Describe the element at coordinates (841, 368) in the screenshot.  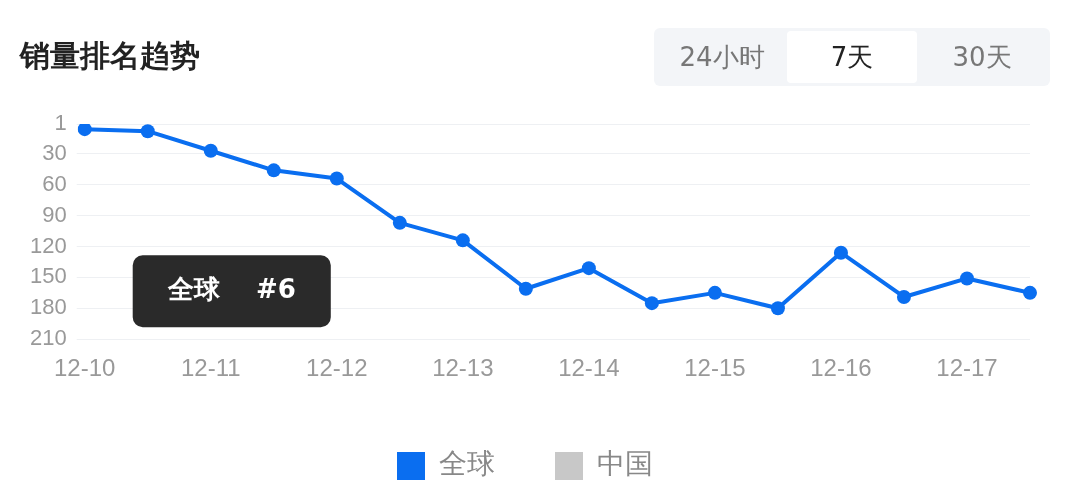
I see `x-tick-label: 12-16` at that location.